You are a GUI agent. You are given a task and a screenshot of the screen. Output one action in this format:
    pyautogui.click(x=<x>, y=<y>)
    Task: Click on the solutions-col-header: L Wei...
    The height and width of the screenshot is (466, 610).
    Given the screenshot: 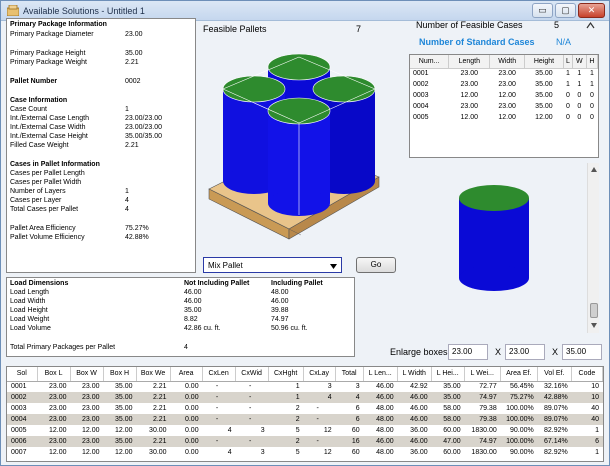 What is the action you would take?
    pyautogui.click(x=482, y=374)
    